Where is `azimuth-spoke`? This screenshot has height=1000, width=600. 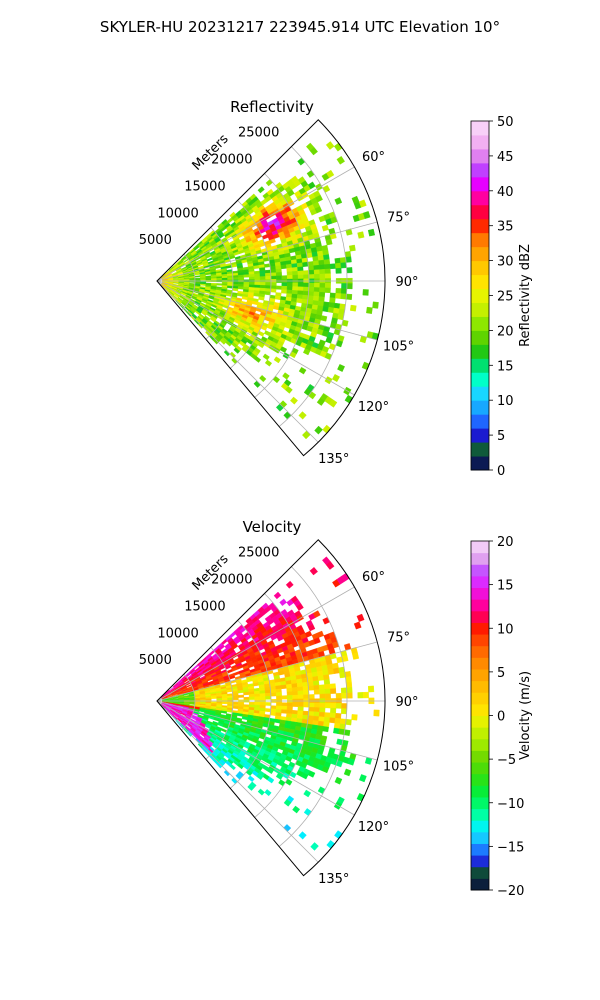 azimuth-spoke is located at coordinates (267, 251).